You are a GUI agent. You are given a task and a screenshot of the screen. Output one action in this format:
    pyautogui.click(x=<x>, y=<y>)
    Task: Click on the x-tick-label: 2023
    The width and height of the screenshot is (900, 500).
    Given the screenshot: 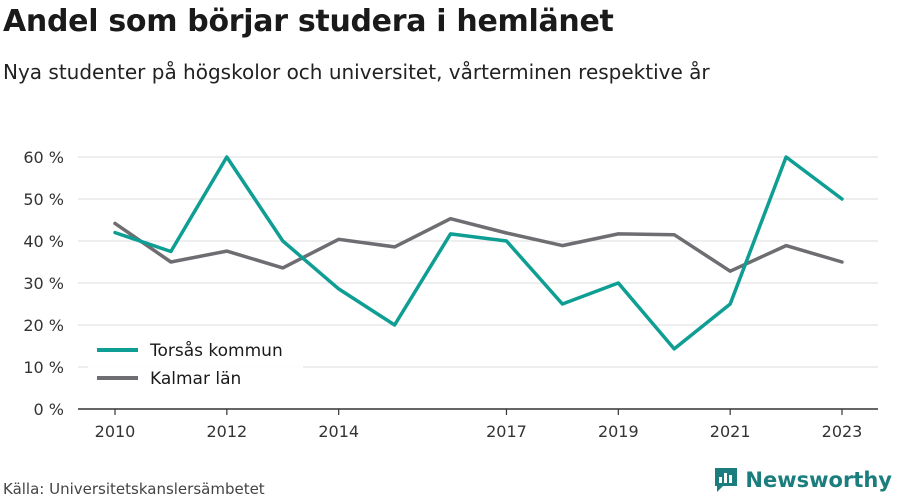 What is the action you would take?
    pyautogui.click(x=842, y=431)
    